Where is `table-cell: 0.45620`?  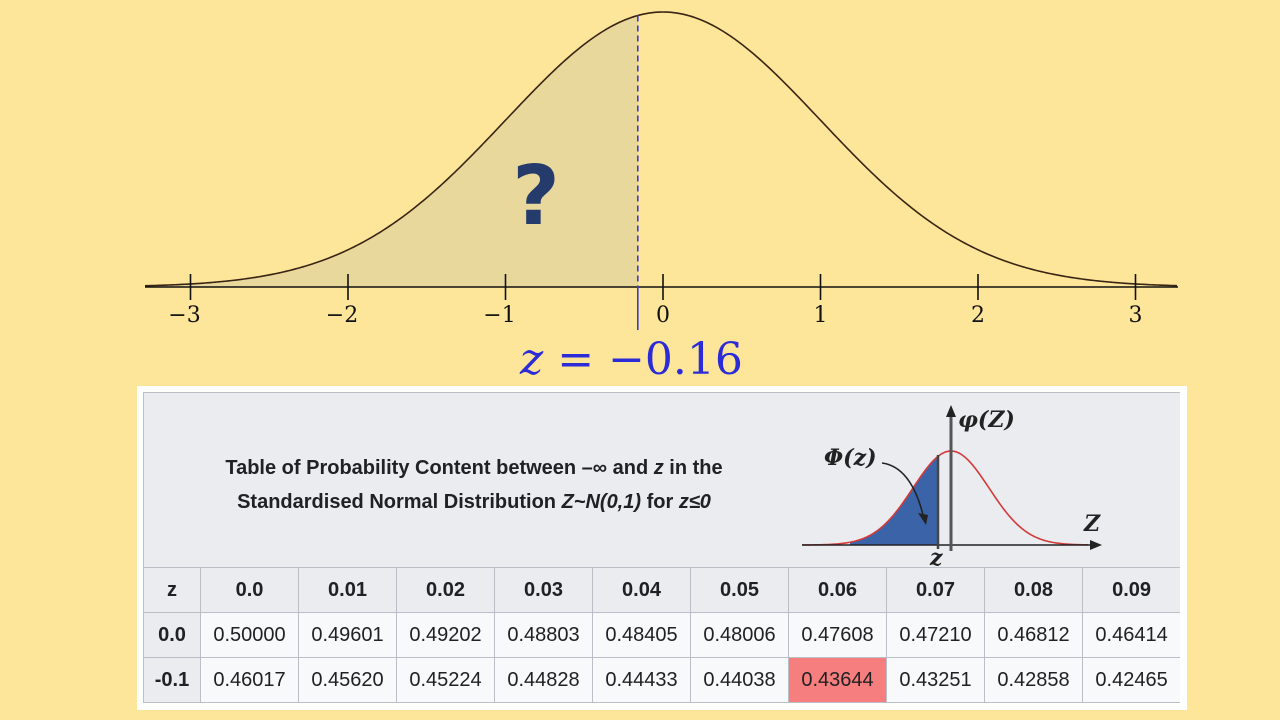
table-cell: 0.45620 is located at coordinates (347, 680).